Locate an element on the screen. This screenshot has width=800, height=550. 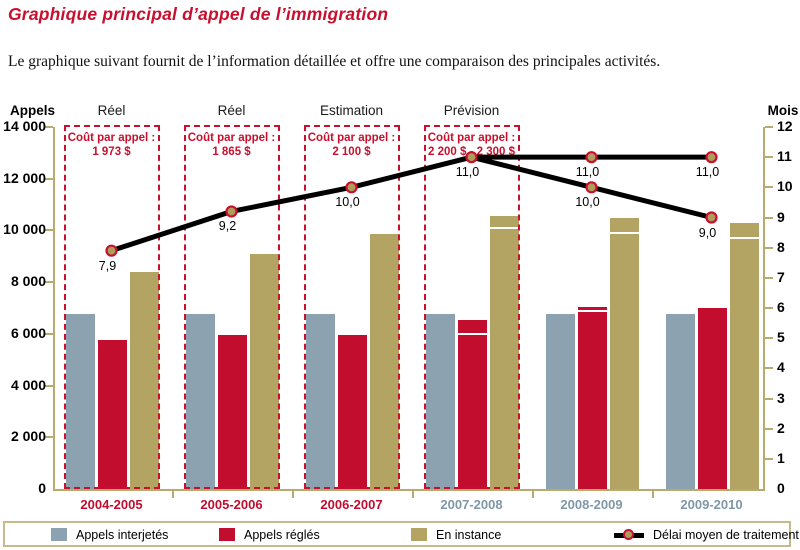
bar-En instance-2007-2008 is located at coordinates (504, 352).